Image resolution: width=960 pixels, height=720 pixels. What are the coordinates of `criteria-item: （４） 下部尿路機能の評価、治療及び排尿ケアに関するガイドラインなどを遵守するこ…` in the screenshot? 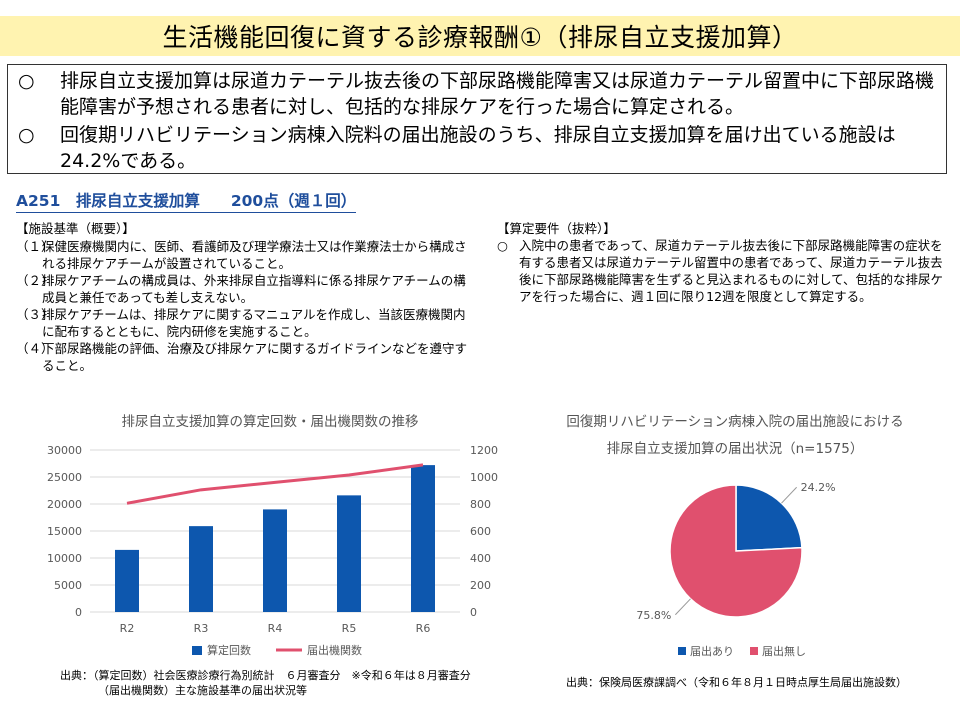 It's located at (246, 357).